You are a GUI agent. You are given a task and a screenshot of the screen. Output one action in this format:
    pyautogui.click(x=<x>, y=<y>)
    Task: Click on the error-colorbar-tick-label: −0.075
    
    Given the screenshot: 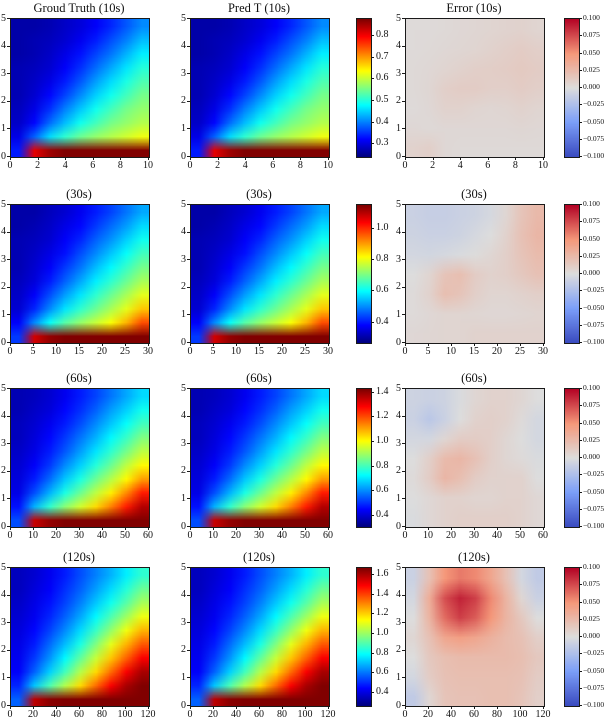 What is the action you would take?
    pyautogui.click(x=594, y=138)
    